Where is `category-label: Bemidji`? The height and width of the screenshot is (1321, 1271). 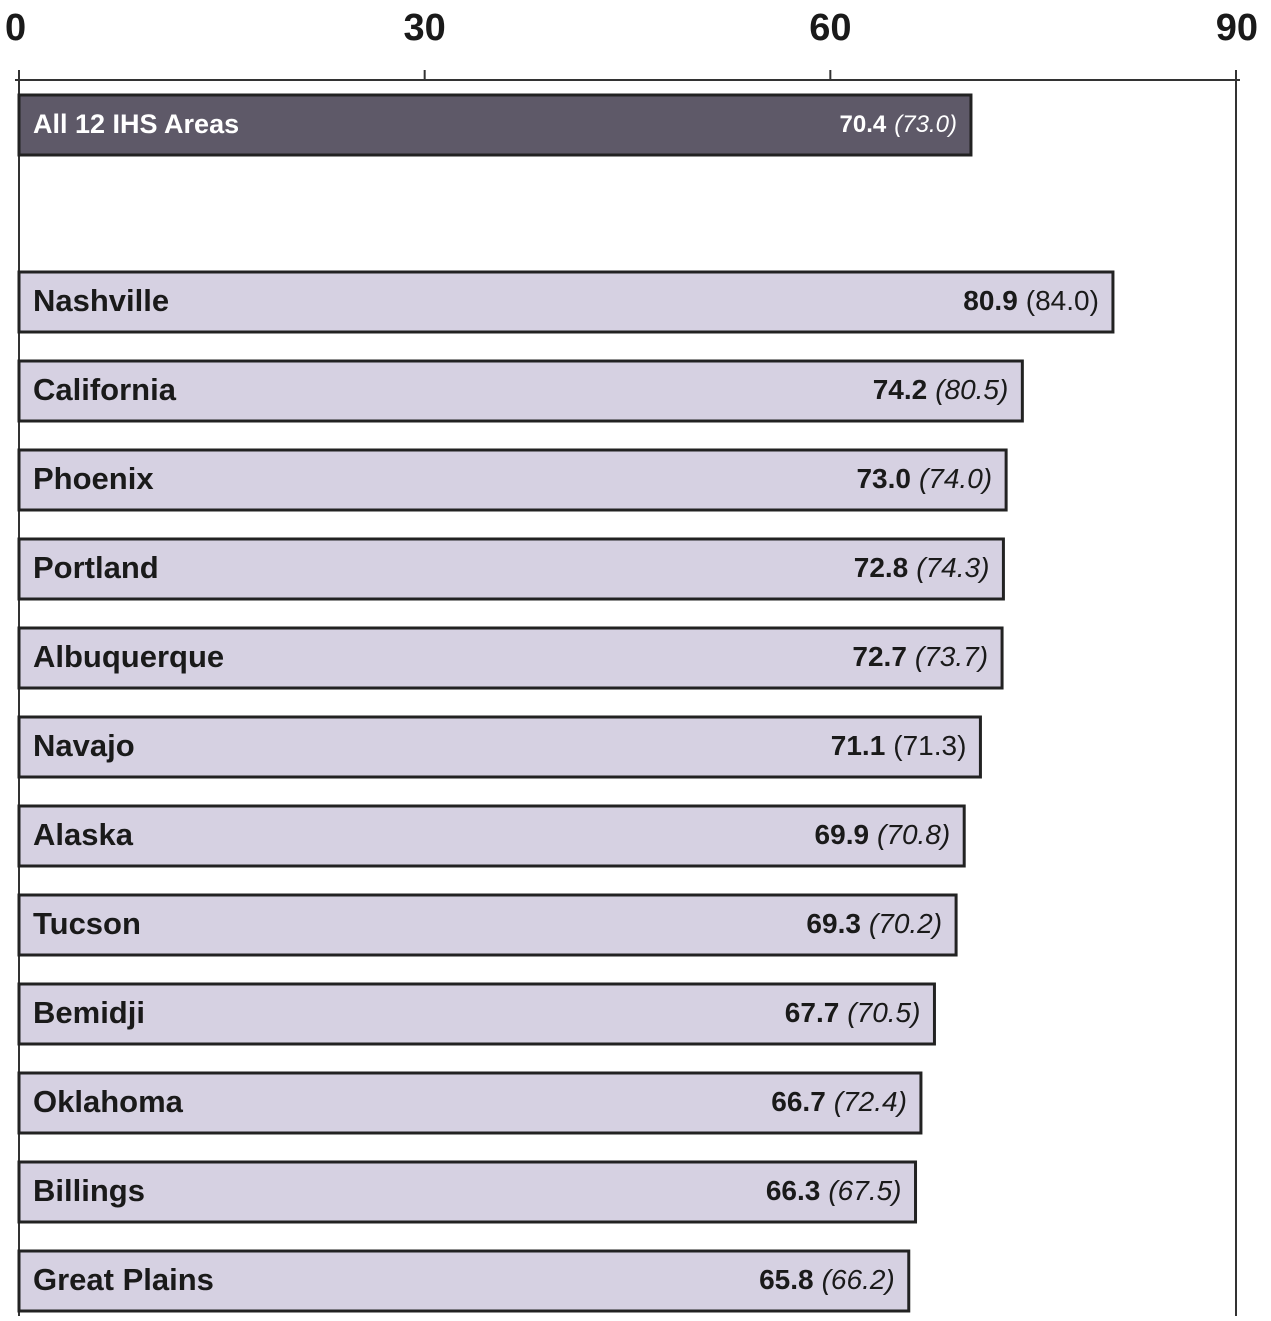
category-label: Bemidji is located at coordinates (89, 1012).